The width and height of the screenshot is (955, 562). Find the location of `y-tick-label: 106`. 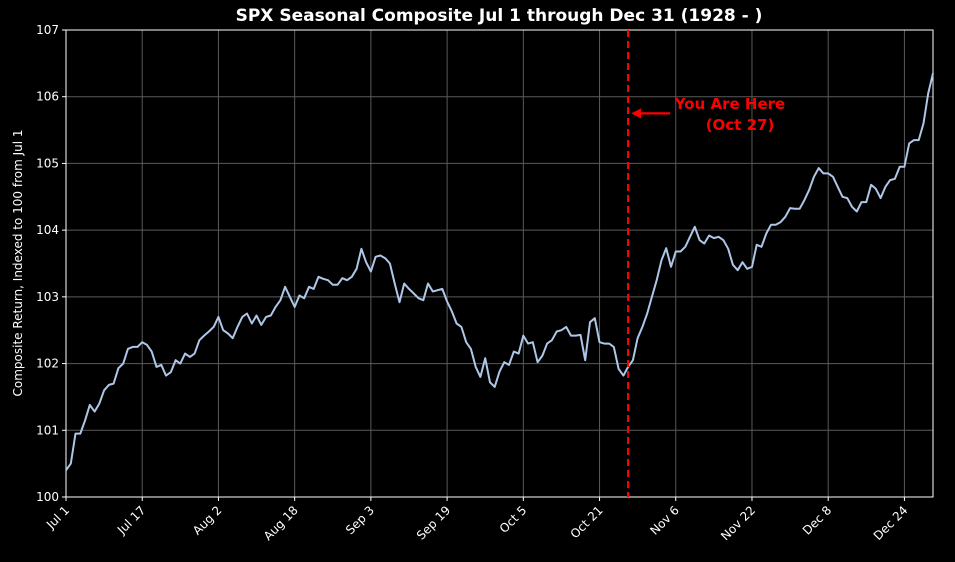

y-tick-label: 106 is located at coordinates (47, 97).